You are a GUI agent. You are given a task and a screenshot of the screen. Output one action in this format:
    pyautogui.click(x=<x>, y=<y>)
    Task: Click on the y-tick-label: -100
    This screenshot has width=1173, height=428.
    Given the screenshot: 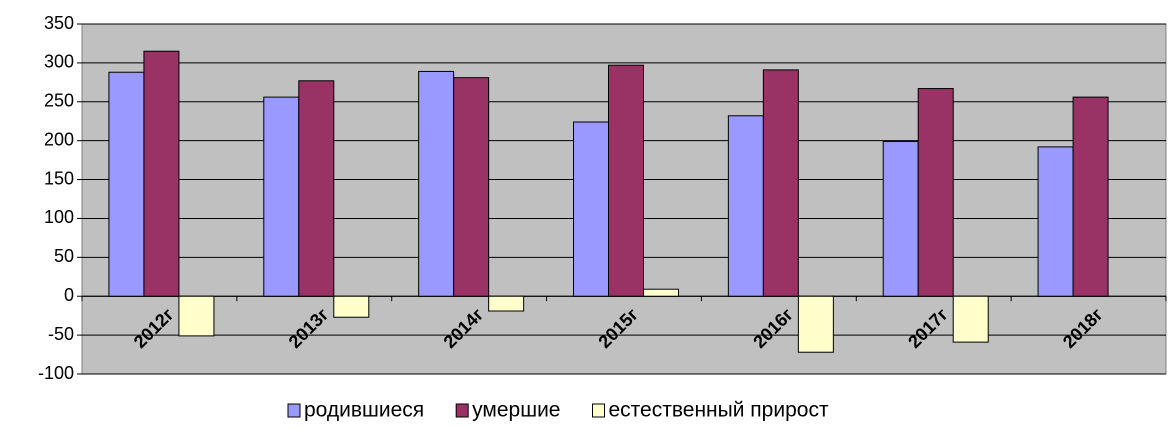 What is the action you would take?
    pyautogui.click(x=56, y=373)
    